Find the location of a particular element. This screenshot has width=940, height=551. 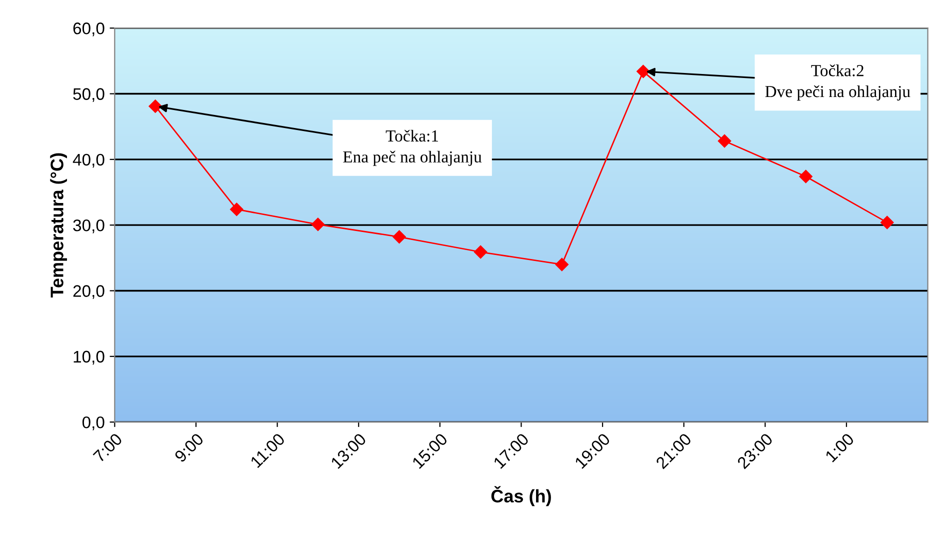

annotation: Točka:2 Dve peči na ohlajanju is located at coordinates (837, 82).